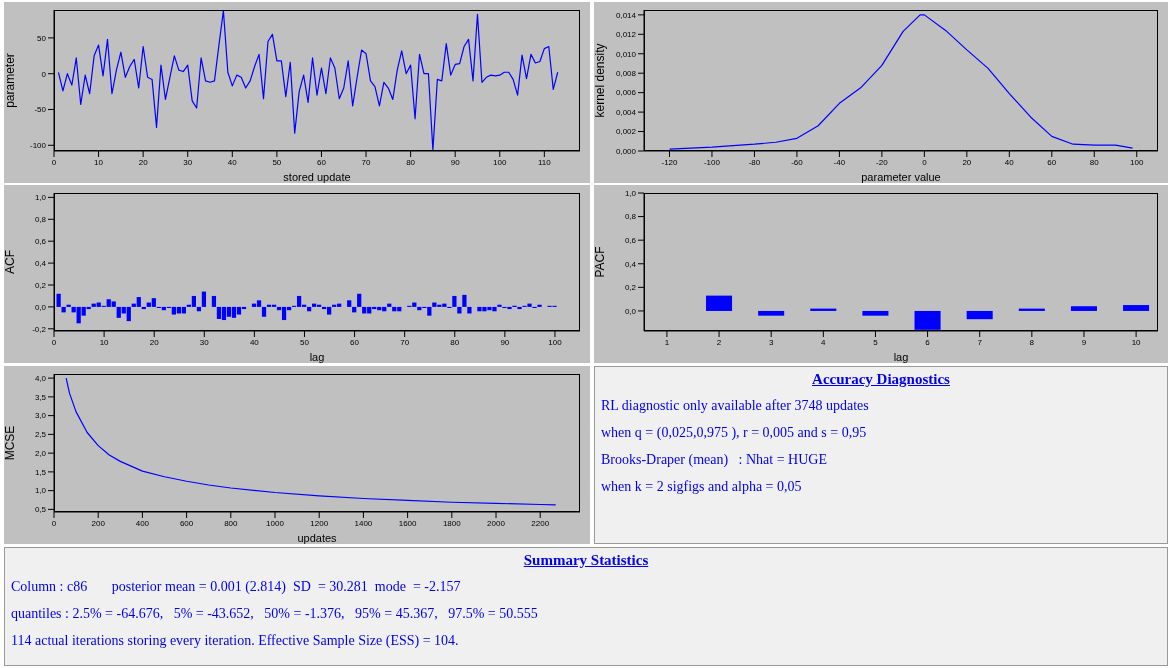 This screenshot has width=1170, height=668. Describe the element at coordinates (1032, 342) in the screenshot. I see `x-tick-label: 8` at that location.